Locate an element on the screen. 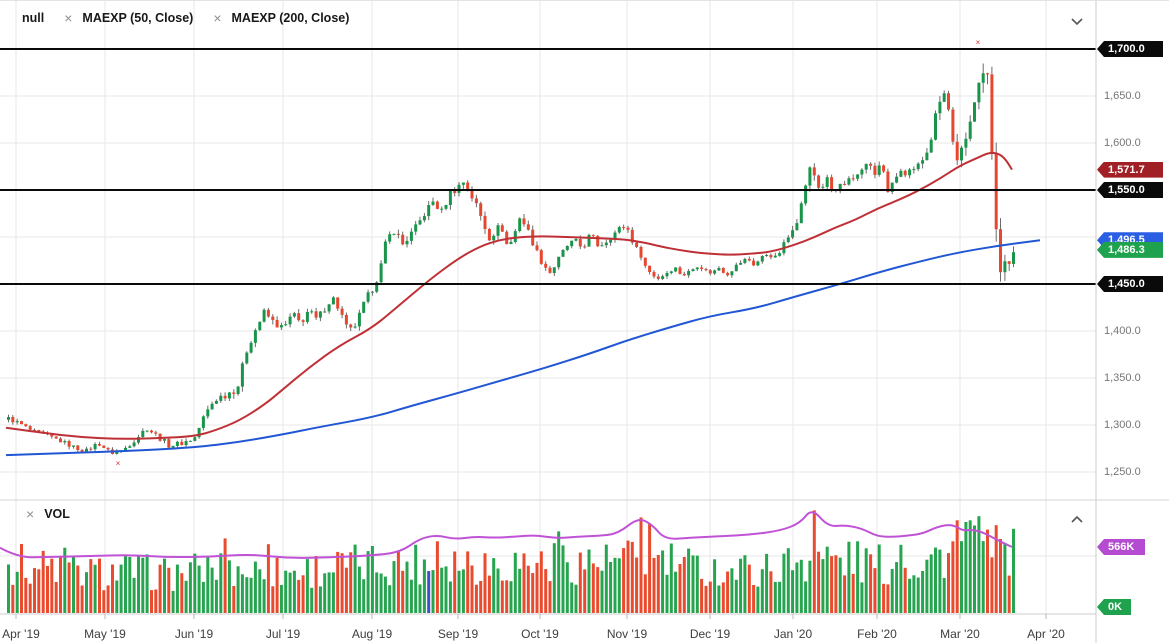 The height and width of the screenshot is (643, 1169). price-axis-label: 1,650.0 is located at coordinates (1122, 96).